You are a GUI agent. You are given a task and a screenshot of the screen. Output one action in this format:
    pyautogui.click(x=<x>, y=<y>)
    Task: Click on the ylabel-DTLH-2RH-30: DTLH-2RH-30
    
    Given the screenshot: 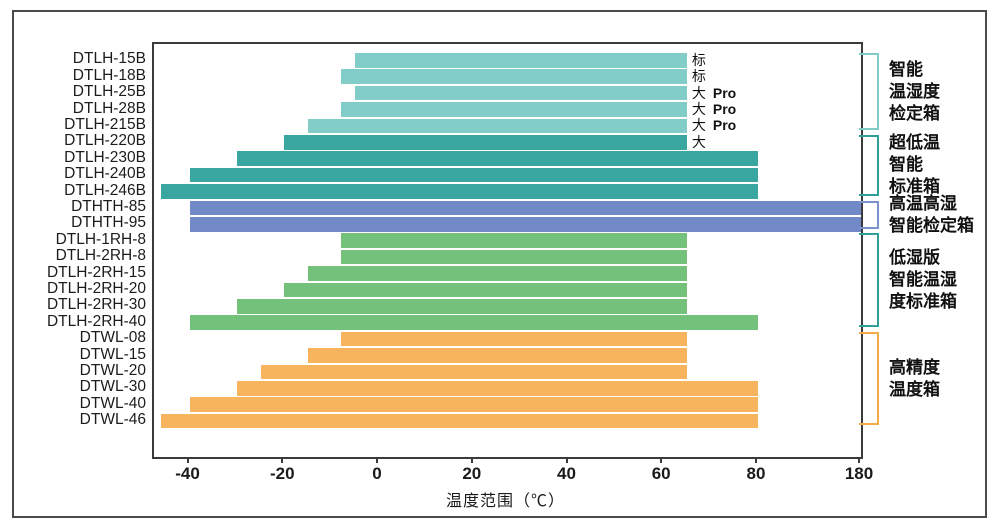 What is the action you would take?
    pyautogui.click(x=96, y=305)
    